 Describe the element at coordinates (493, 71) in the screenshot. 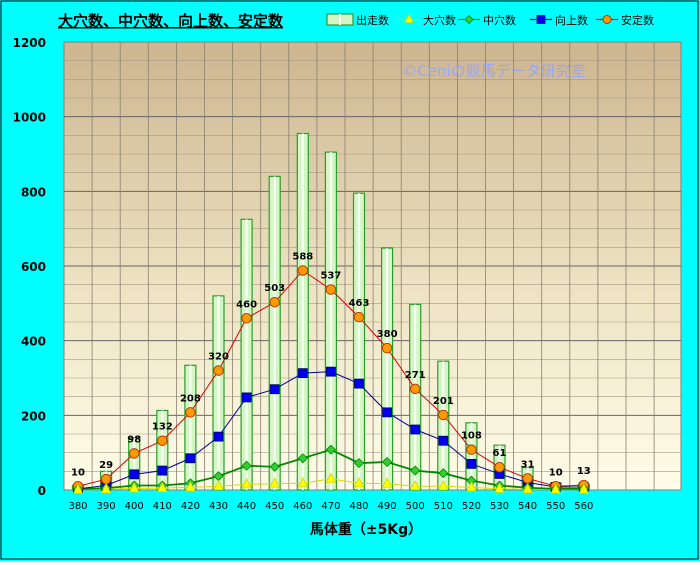

I see `watermark: ©Ceniの競馬データ研究室` at that location.